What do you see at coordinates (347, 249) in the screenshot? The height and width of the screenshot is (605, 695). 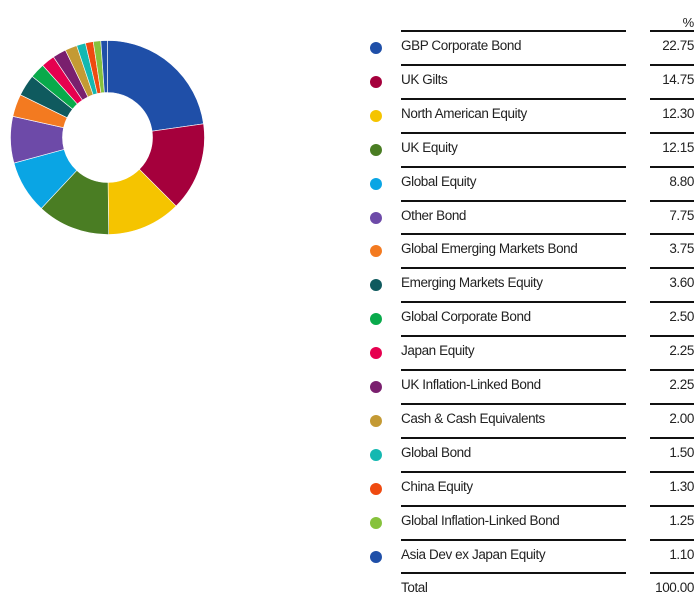 I see `legend-row: Global Emerging Markets Bond 3.75` at bounding box center [347, 249].